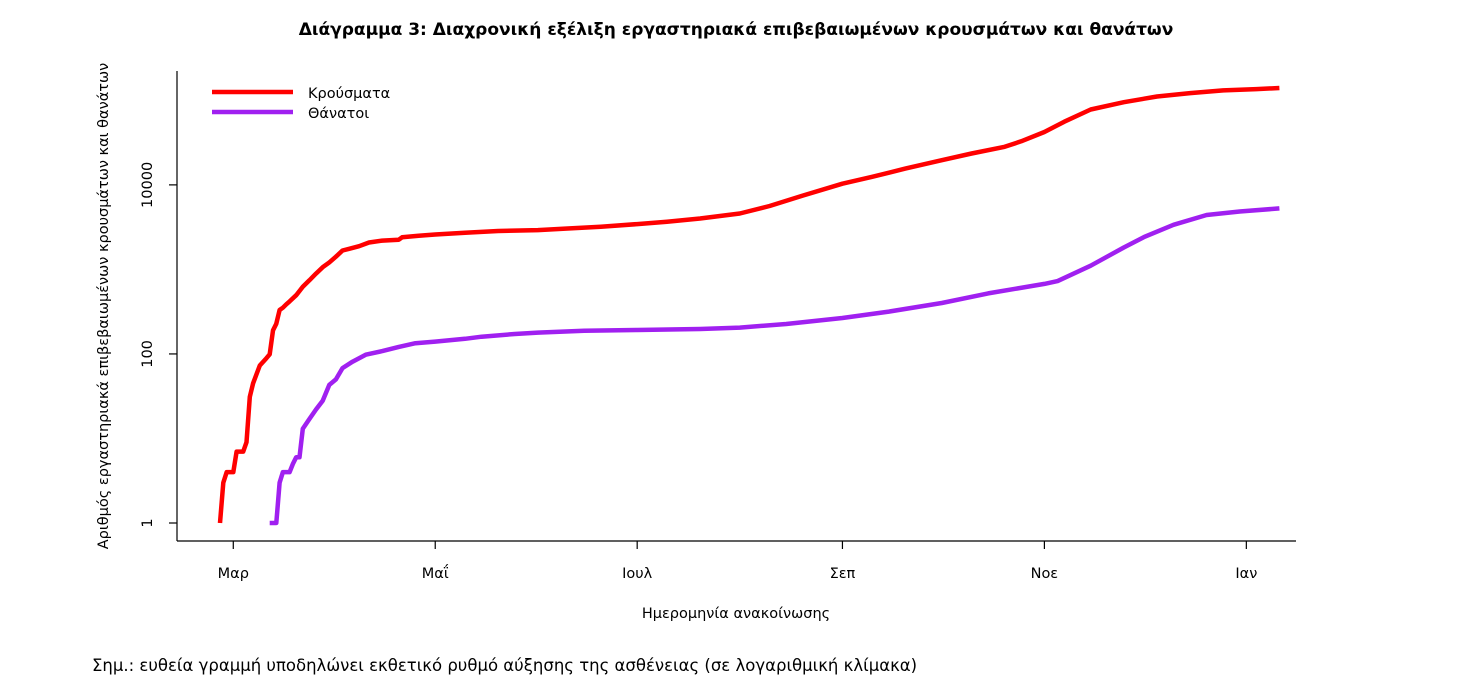  What do you see at coordinates (1045, 574) in the screenshot?
I see `x-tick-label: Νοε` at bounding box center [1045, 574].